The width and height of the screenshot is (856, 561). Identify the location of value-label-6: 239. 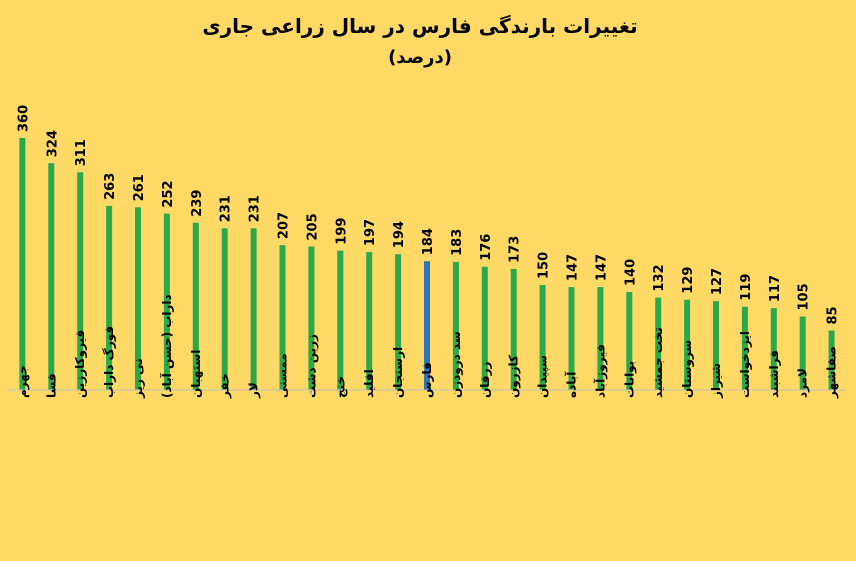
(197, 203).